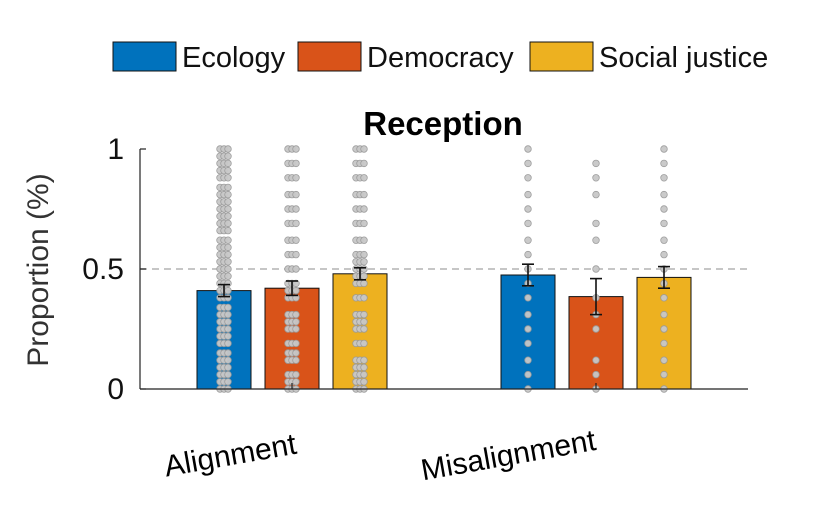  What do you see at coordinates (103, 269) in the screenshot?
I see `y-tick-label: 0.5` at bounding box center [103, 269].